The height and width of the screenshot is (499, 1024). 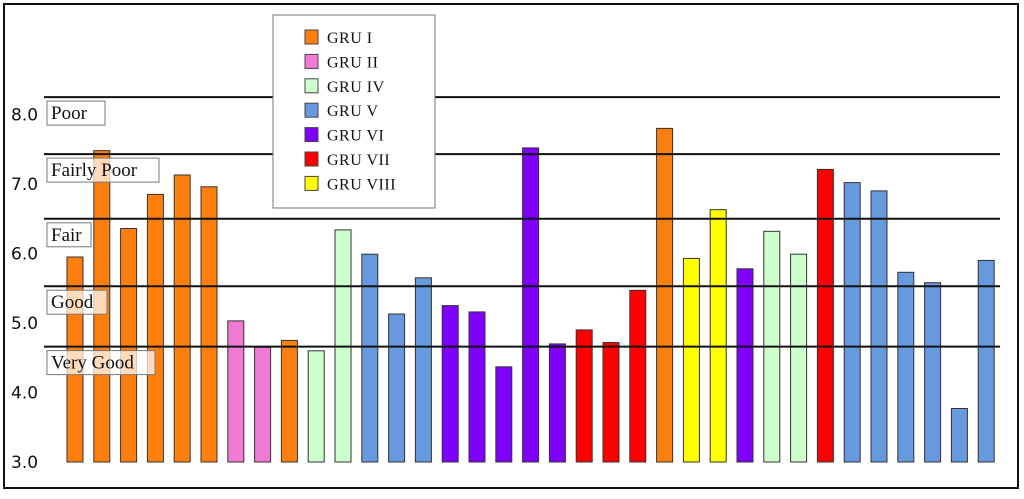 What do you see at coordinates (24, 463) in the screenshot?
I see `y-tick-label-3-0: 3.0` at bounding box center [24, 463].